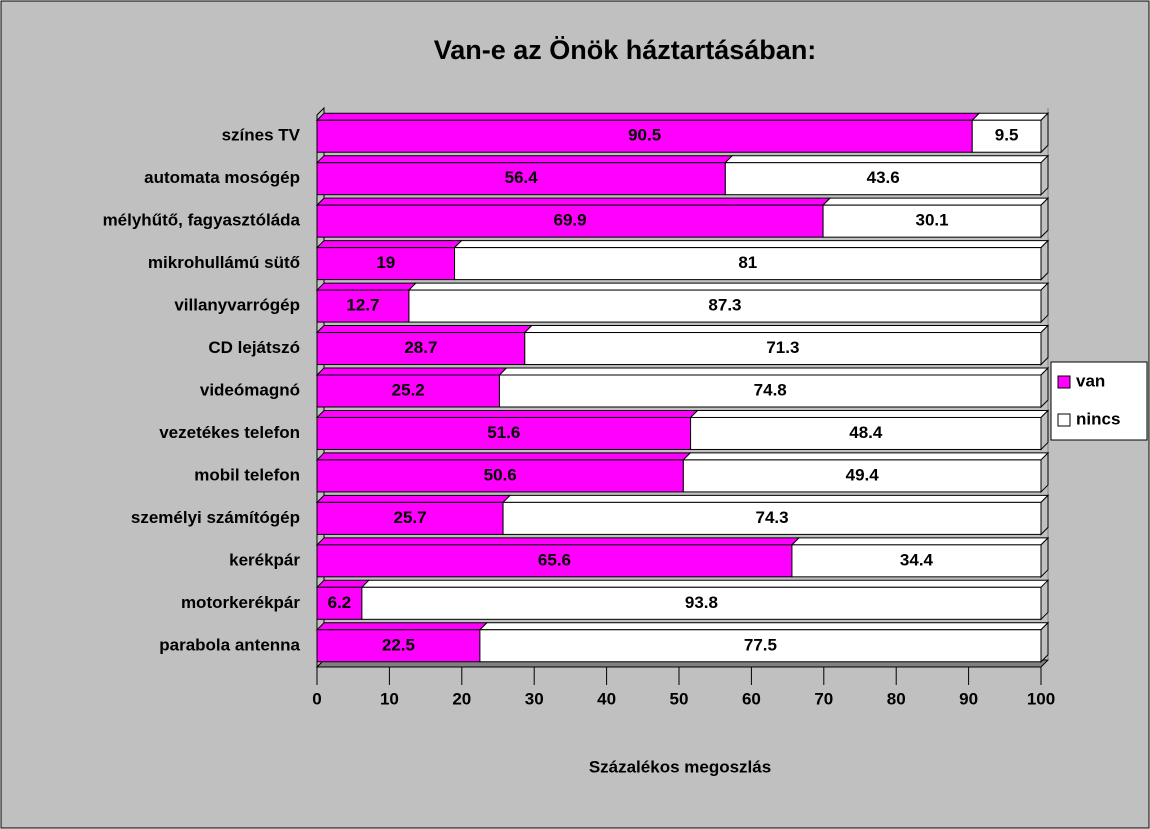  I want to click on x-tick-label: 20, so click(461, 698).